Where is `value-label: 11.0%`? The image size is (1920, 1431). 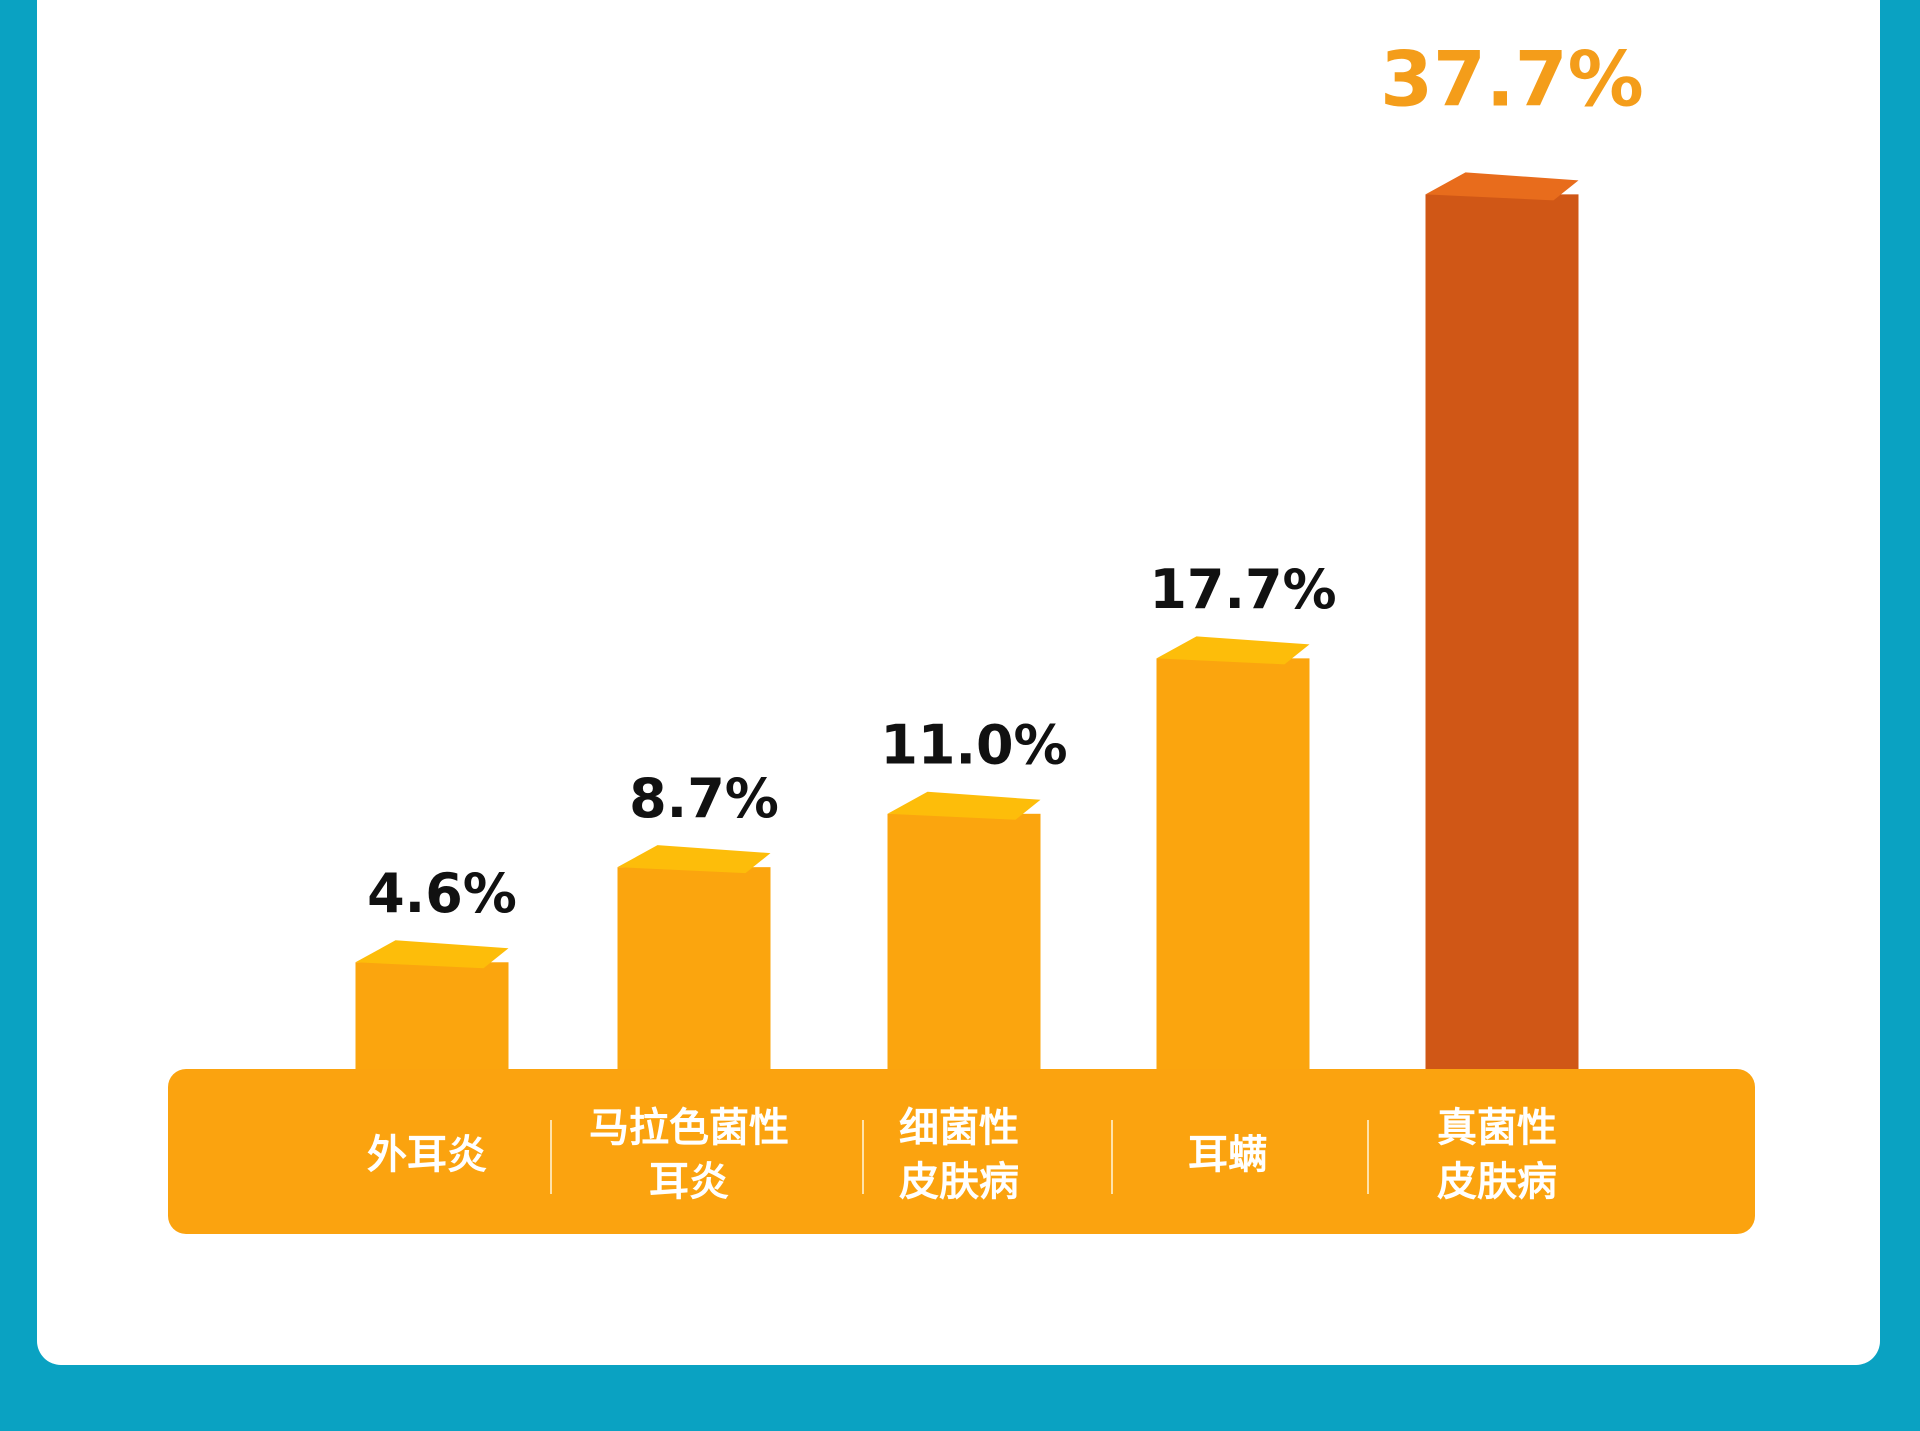 value-label: 11.0% is located at coordinates (973, 744).